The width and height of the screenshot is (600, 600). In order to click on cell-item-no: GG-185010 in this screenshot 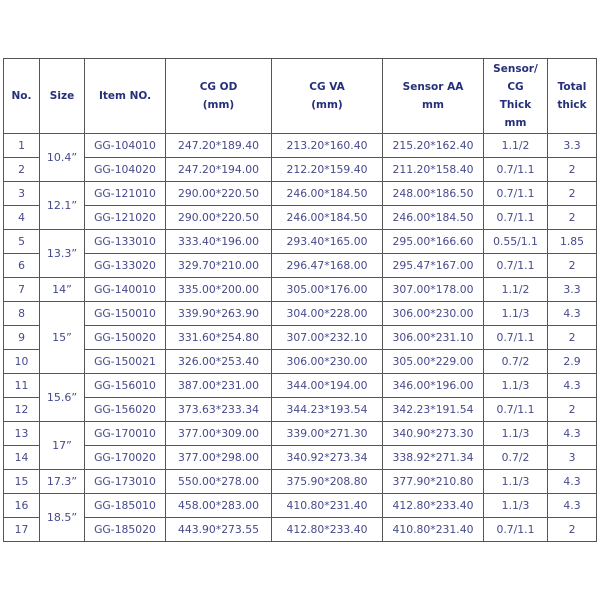, I will do `click(125, 505)`.